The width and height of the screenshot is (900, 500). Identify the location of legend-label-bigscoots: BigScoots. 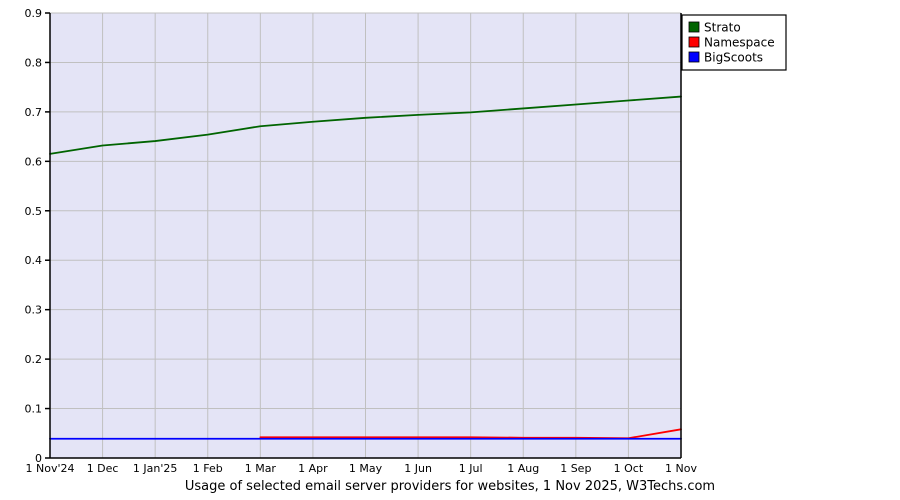
(733, 58).